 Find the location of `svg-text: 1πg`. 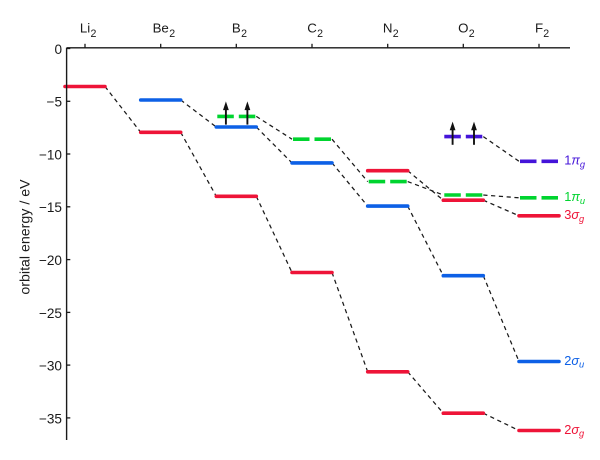

svg-text: 1πg is located at coordinates (575, 161).